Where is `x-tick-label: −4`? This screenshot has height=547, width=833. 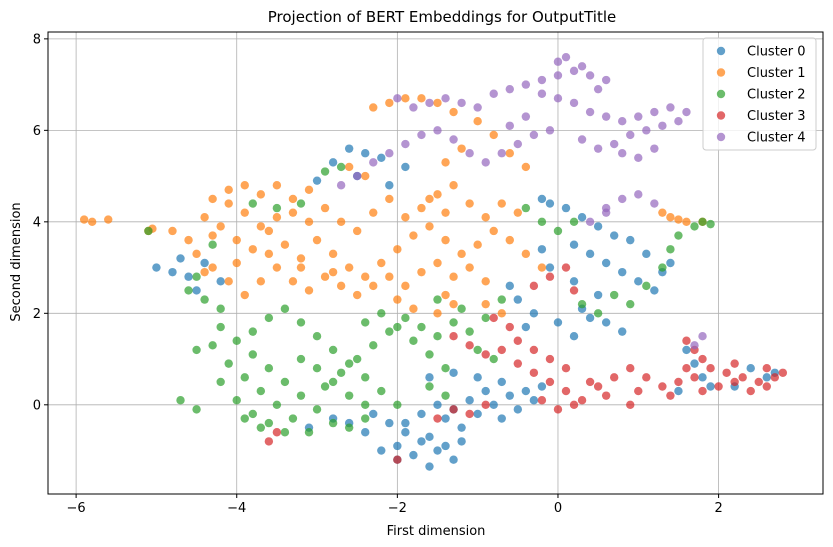
x-tick-label: −4 is located at coordinates (236, 508).